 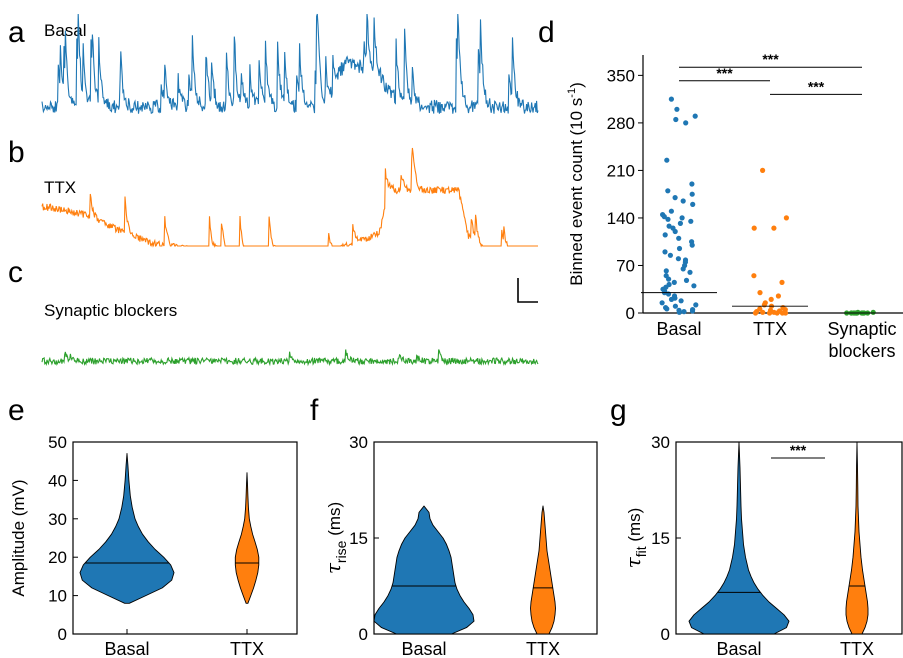 I want to click on y-axis-label-sub: fit, so click(x=641, y=551).